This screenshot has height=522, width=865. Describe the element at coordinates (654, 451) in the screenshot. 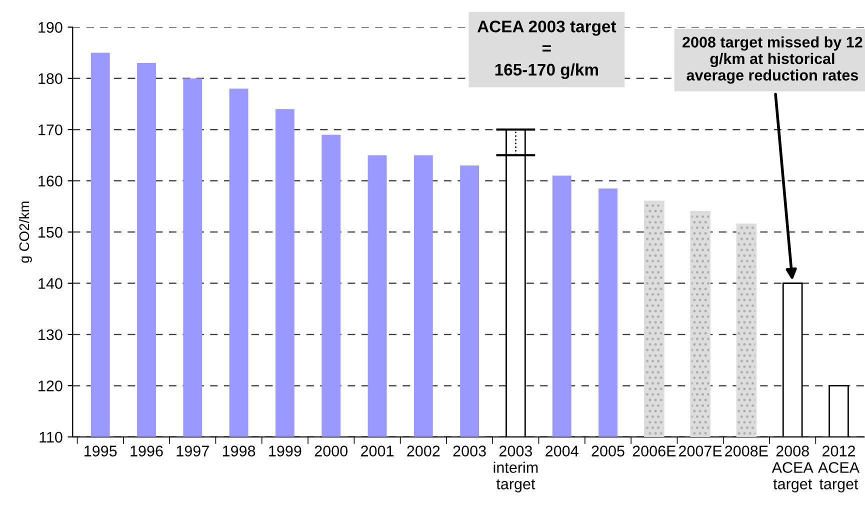

I see `x-tick-label: 2006E` at that location.